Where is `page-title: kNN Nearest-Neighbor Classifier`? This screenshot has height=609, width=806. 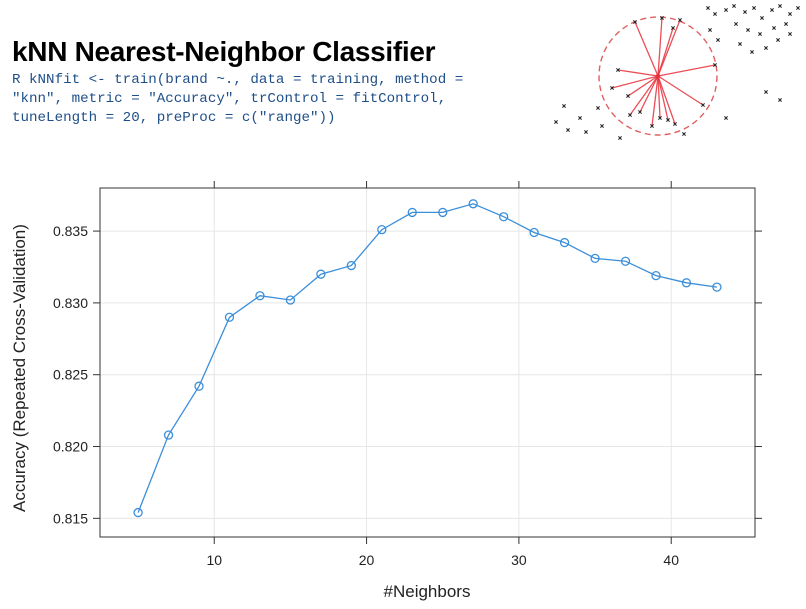 page-title: kNN Nearest-Neighbor Classifier is located at coordinates (224, 51).